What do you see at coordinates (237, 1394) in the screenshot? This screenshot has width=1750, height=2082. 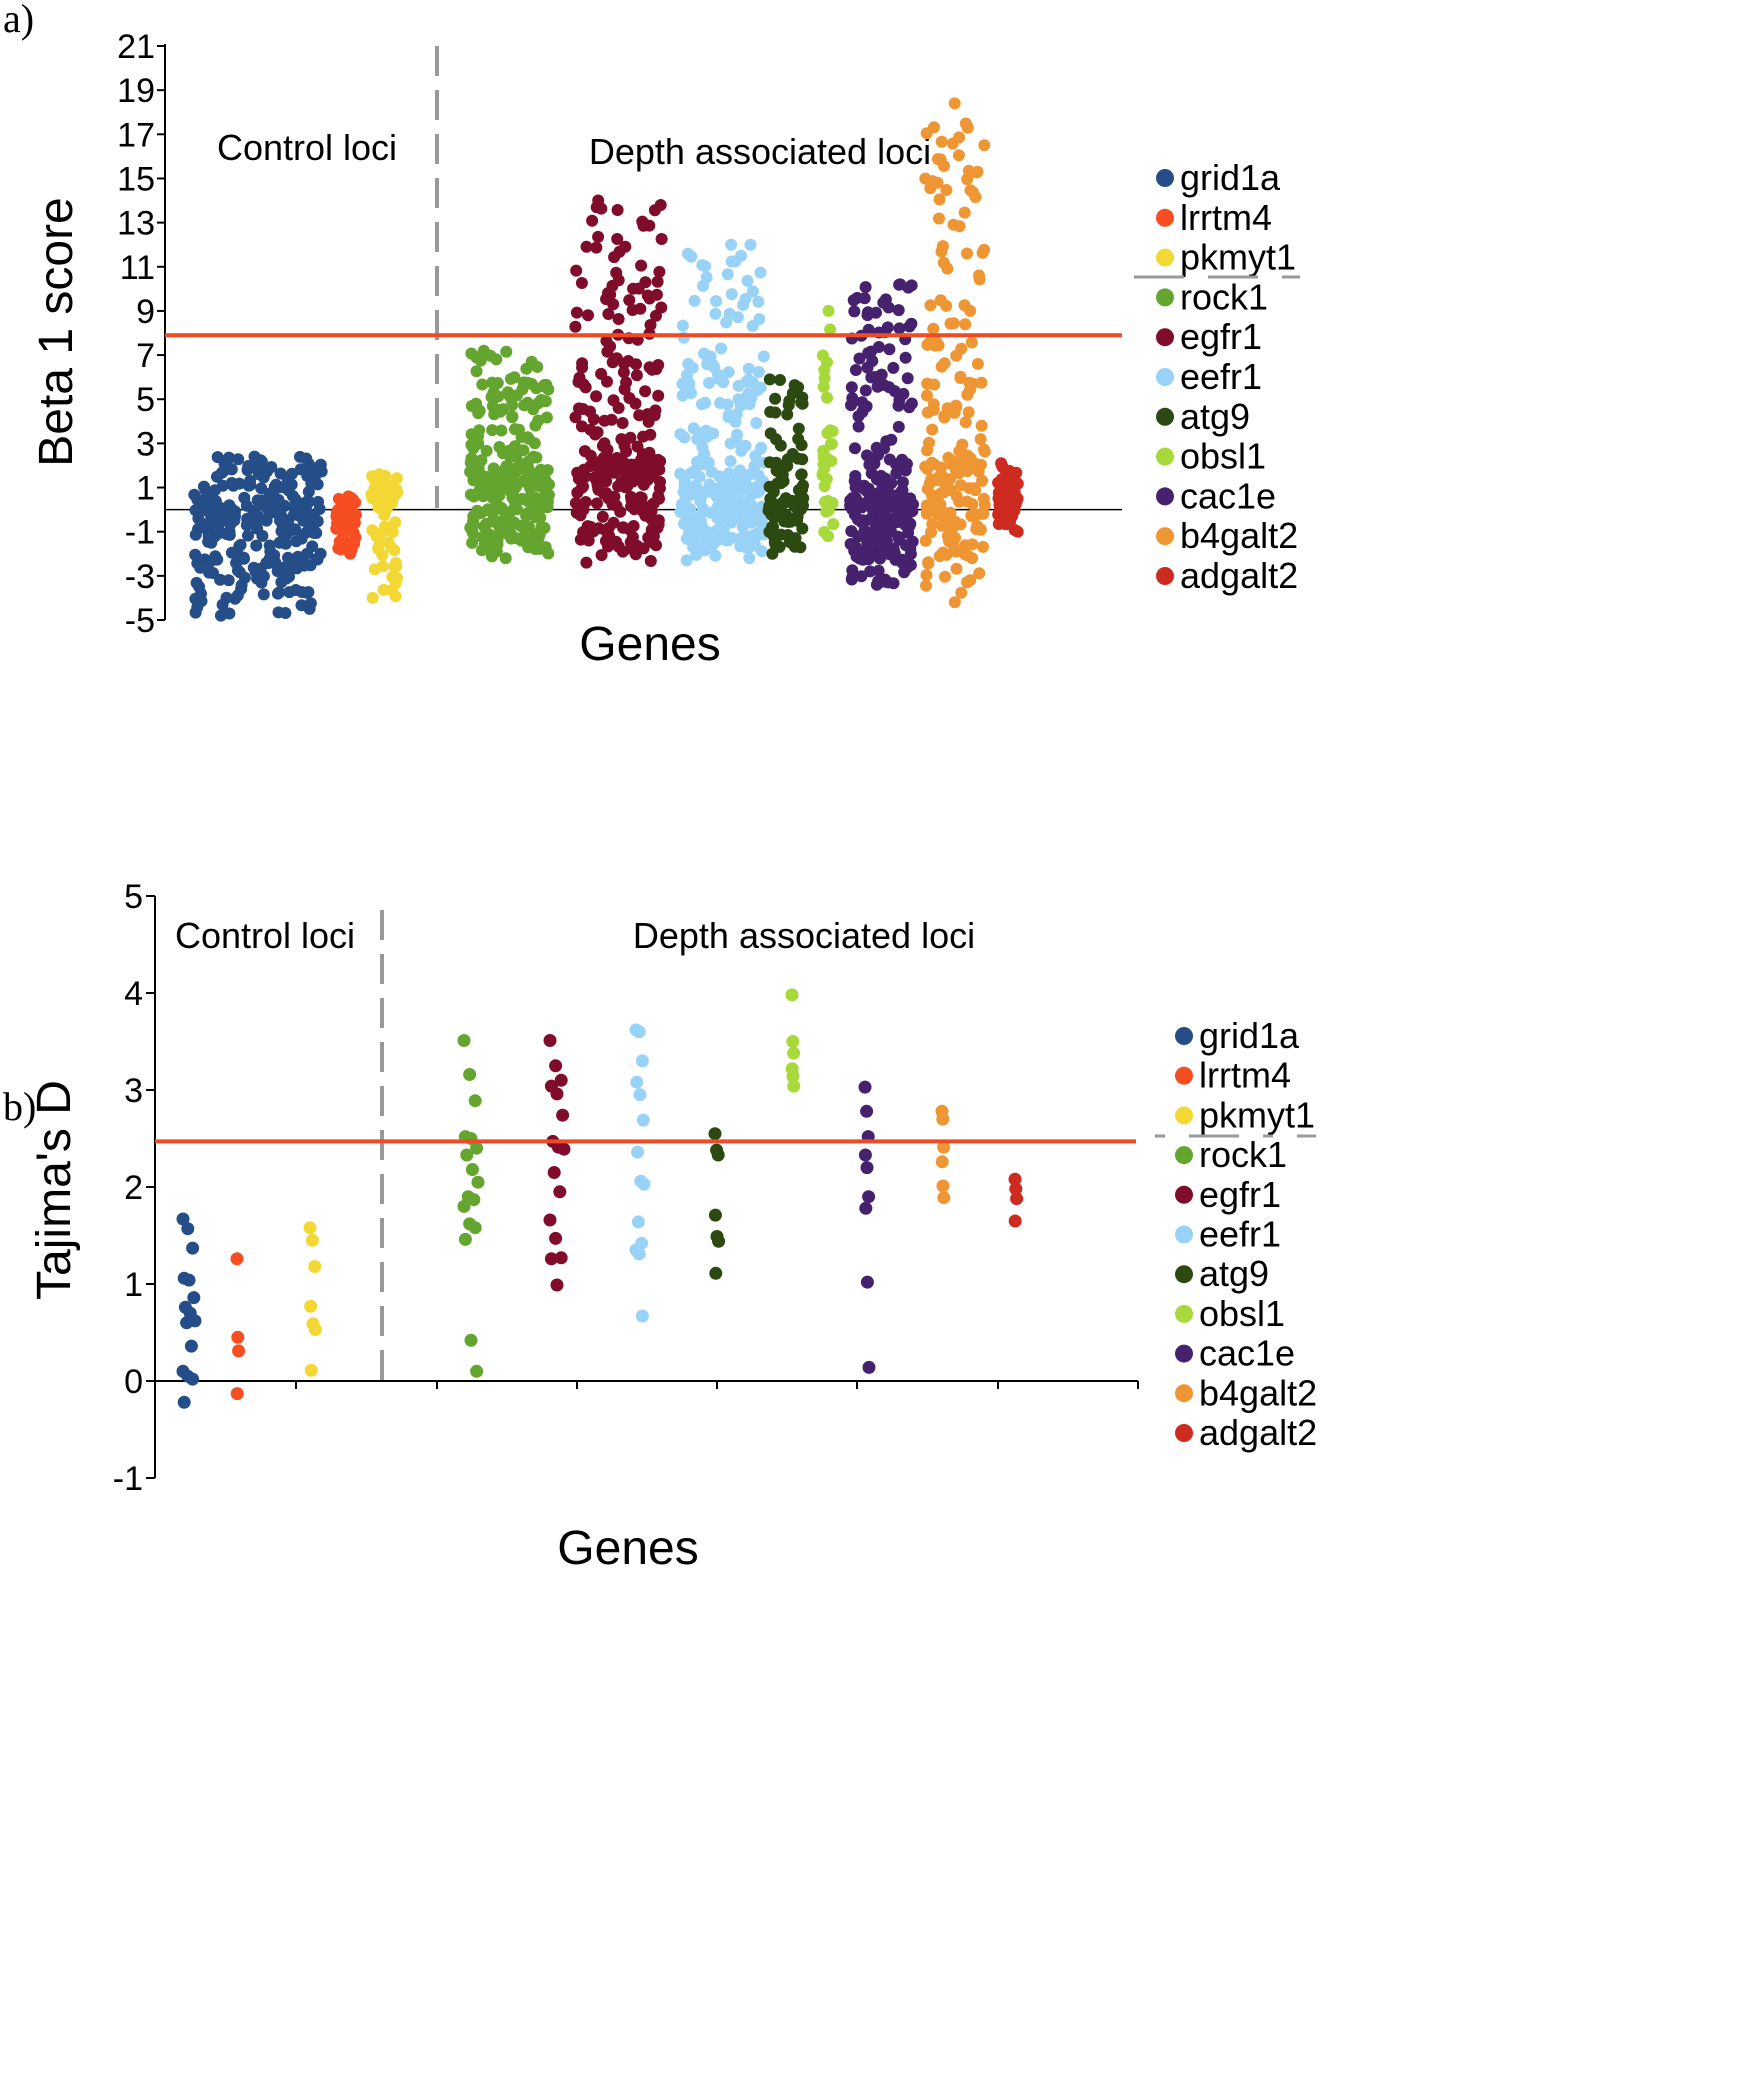 I see `data-point-lrrtm4` at bounding box center [237, 1394].